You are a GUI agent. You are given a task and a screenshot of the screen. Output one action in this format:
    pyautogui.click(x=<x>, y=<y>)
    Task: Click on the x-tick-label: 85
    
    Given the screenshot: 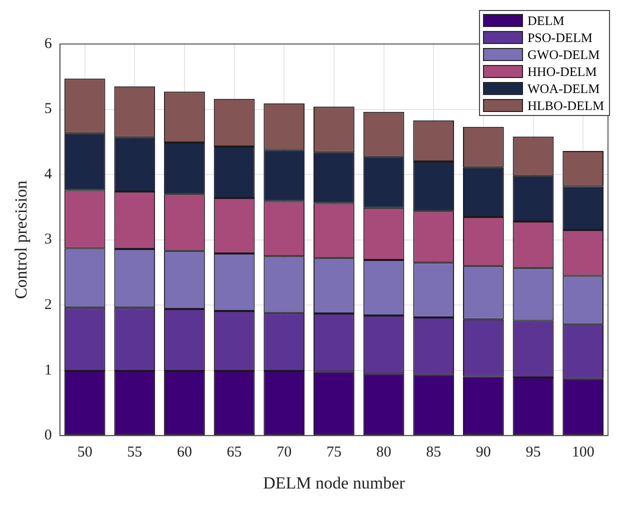 What is the action you would take?
    pyautogui.click(x=434, y=452)
    